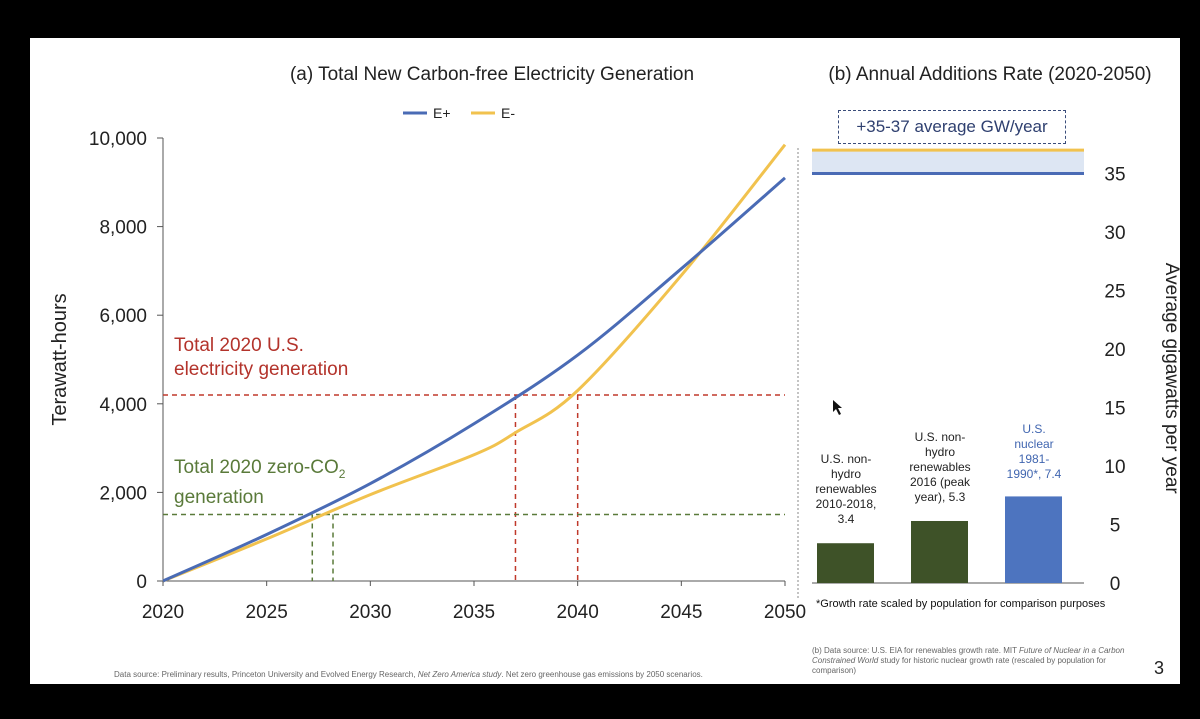 This screenshot has width=1200, height=719. Describe the element at coordinates (123, 493) in the screenshot. I see `y-tick-label: 2,000` at that location.